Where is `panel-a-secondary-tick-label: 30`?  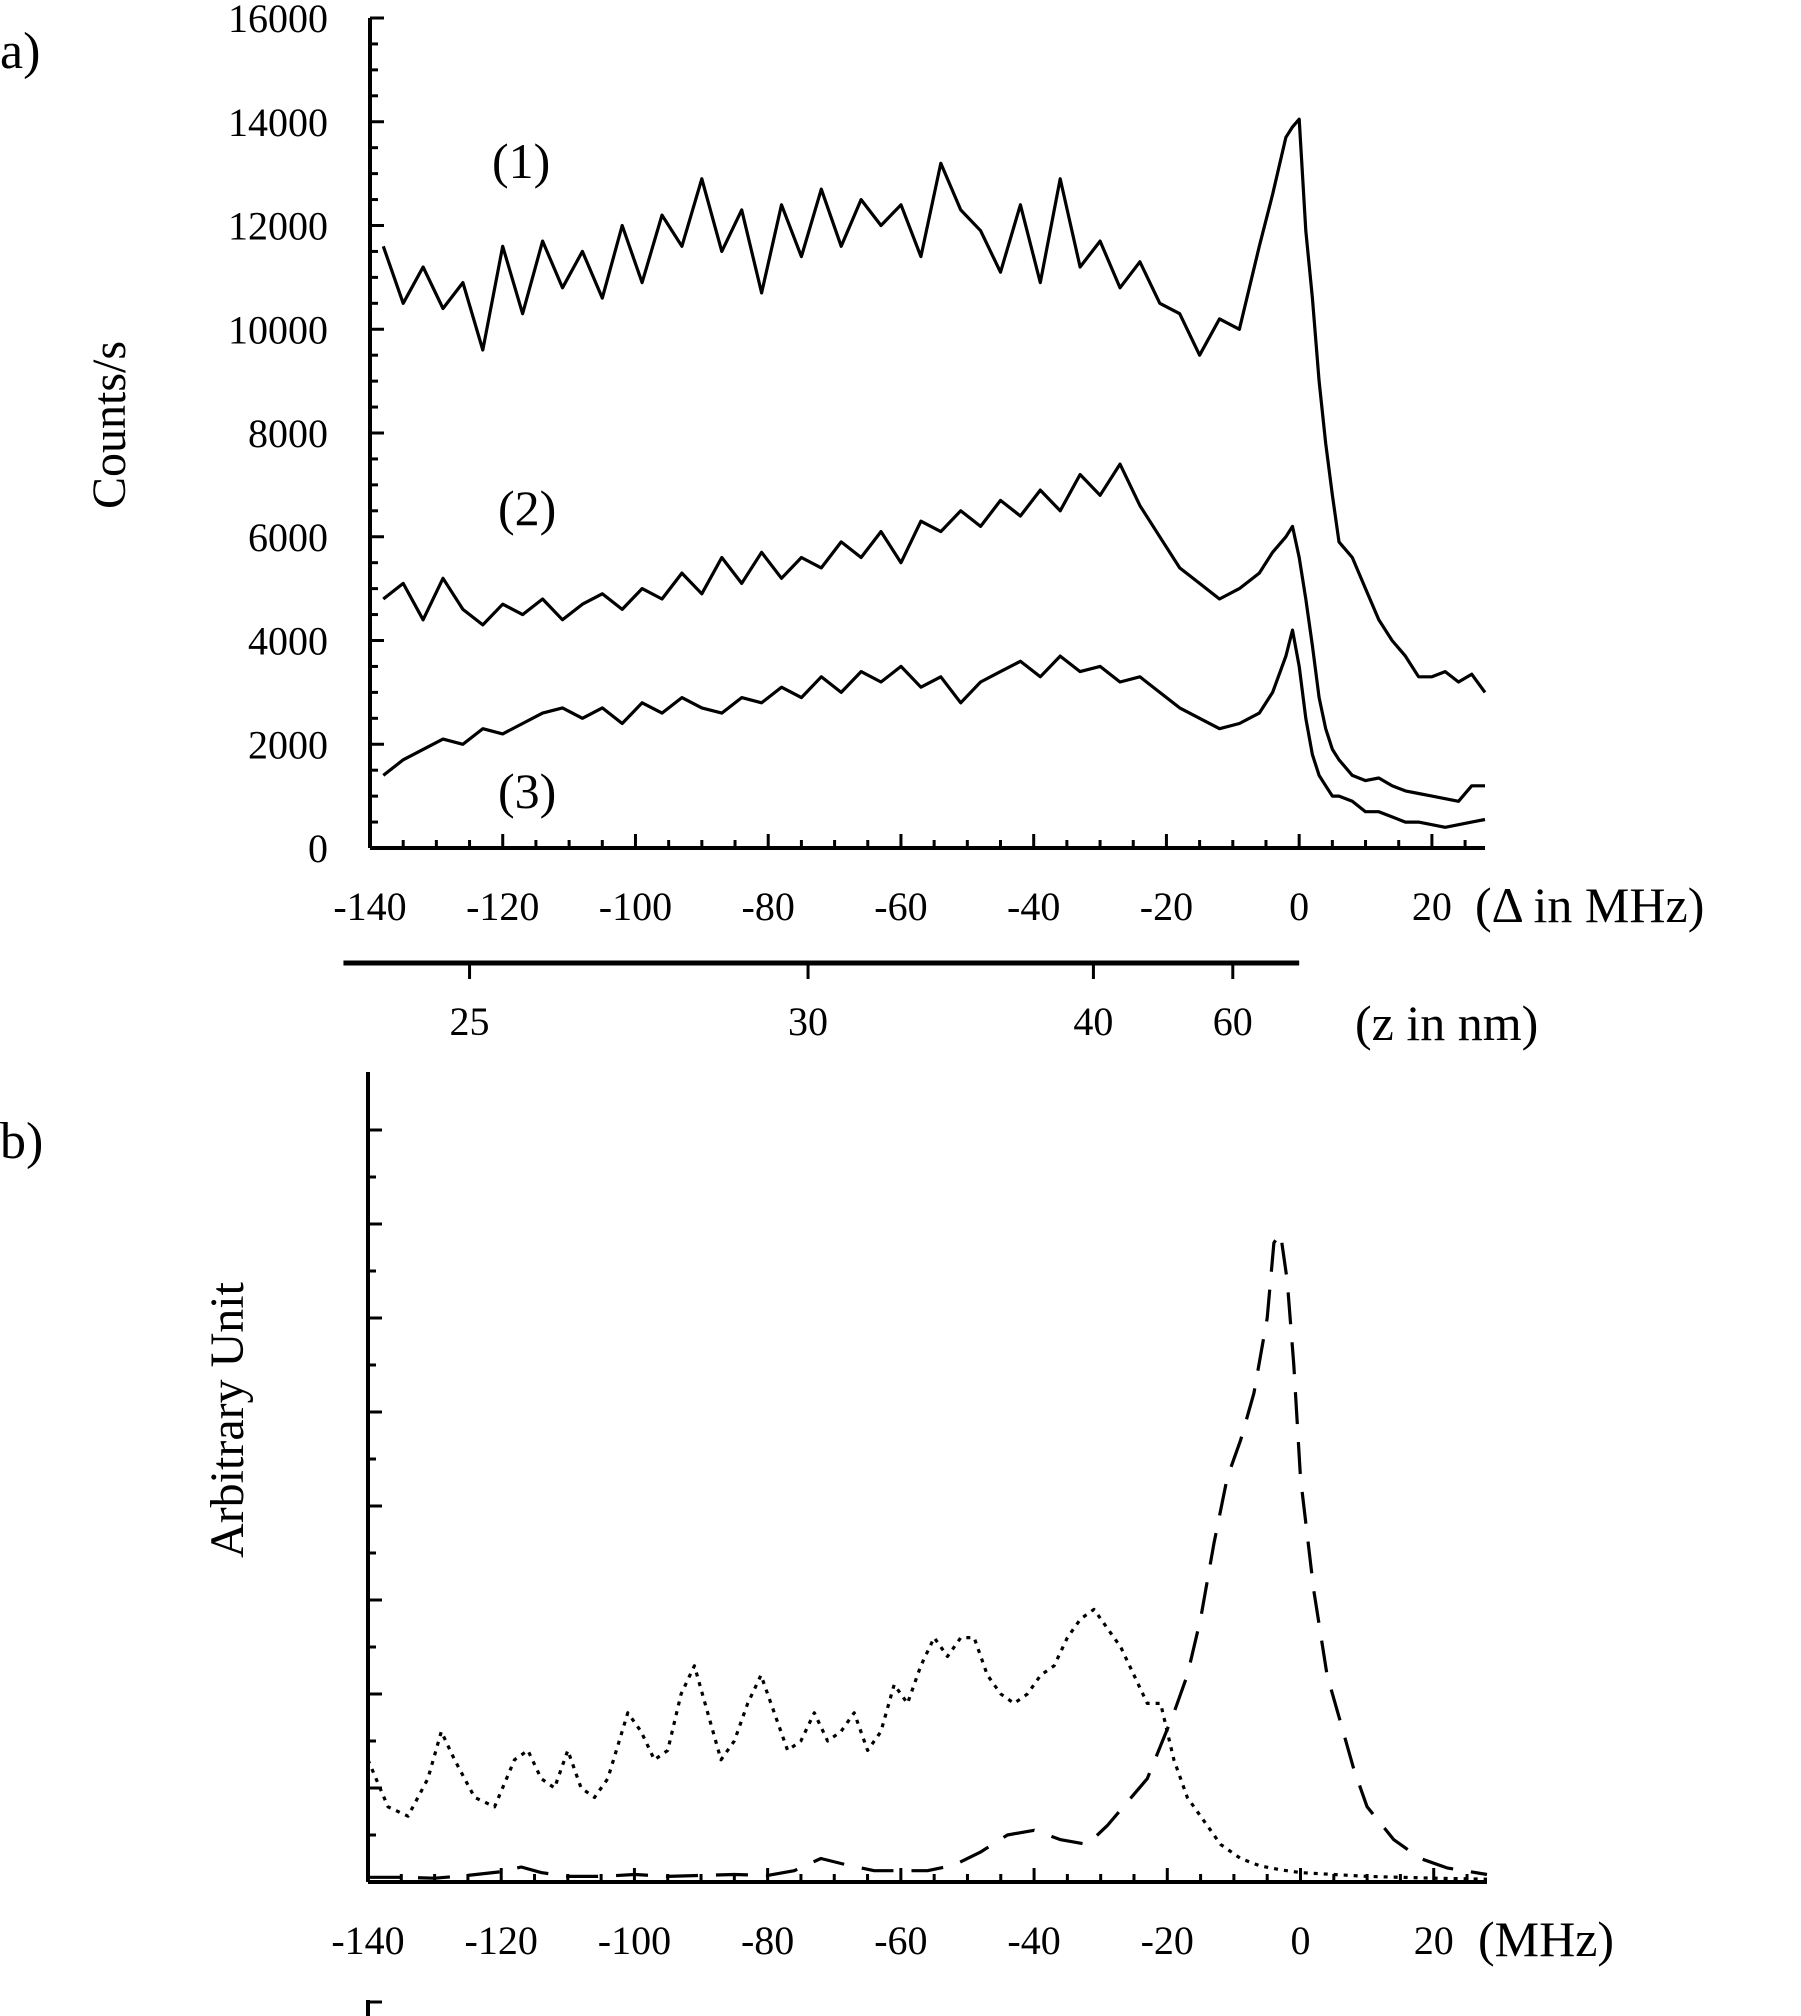
panel-a-secondary-tick-label: 30 is located at coordinates (808, 1021).